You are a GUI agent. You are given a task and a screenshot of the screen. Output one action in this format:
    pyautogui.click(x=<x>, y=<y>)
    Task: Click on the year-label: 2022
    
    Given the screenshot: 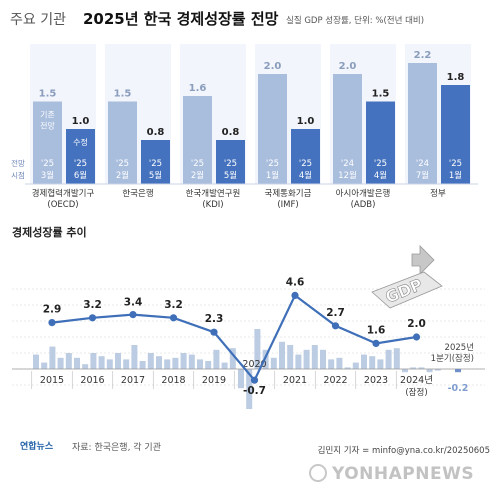 What is the action you would take?
    pyautogui.click(x=335, y=380)
    